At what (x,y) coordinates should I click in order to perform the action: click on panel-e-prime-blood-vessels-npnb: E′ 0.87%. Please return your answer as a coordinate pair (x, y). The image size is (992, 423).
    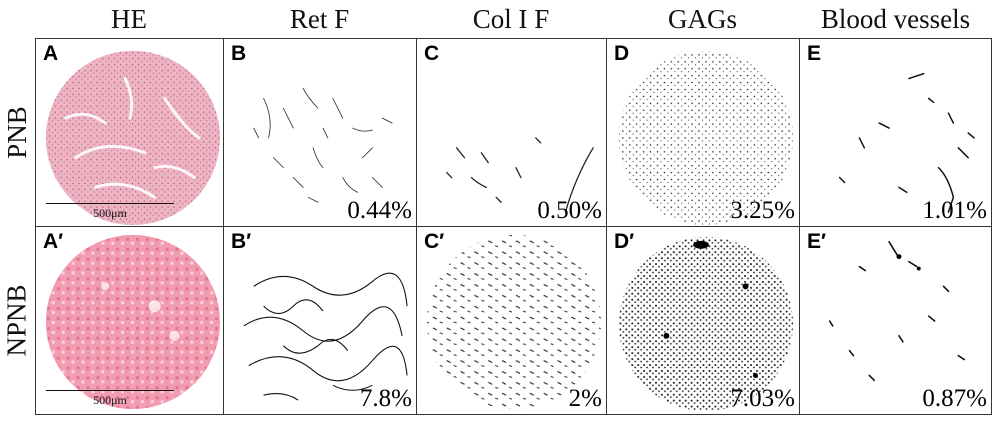
    Looking at the image, I should click on (895, 320).